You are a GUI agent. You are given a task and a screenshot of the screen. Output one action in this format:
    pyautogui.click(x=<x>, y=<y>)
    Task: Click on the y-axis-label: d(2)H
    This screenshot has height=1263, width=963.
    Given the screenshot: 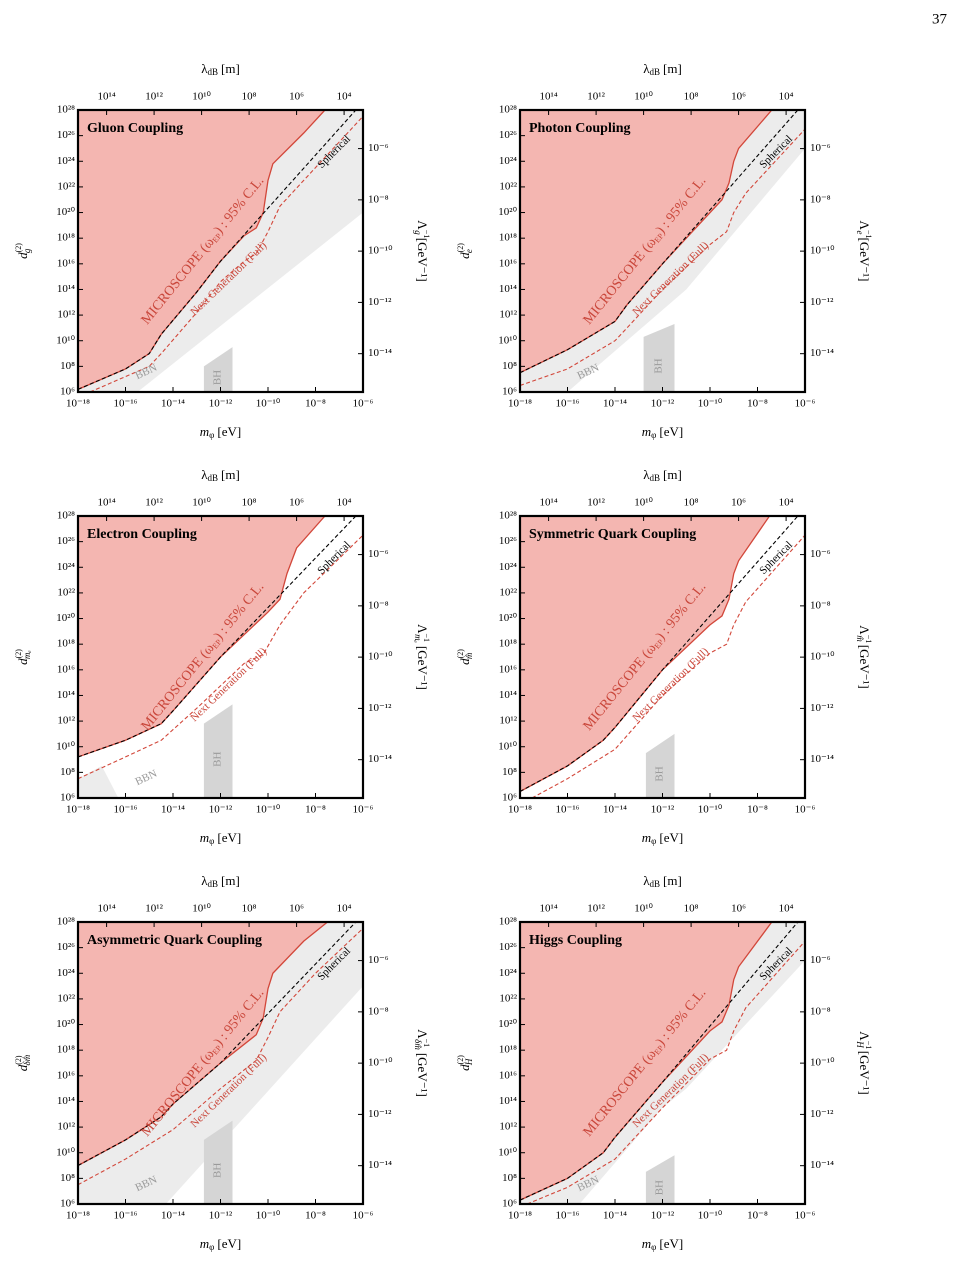 What is the action you would take?
    pyautogui.click(x=465, y=1063)
    